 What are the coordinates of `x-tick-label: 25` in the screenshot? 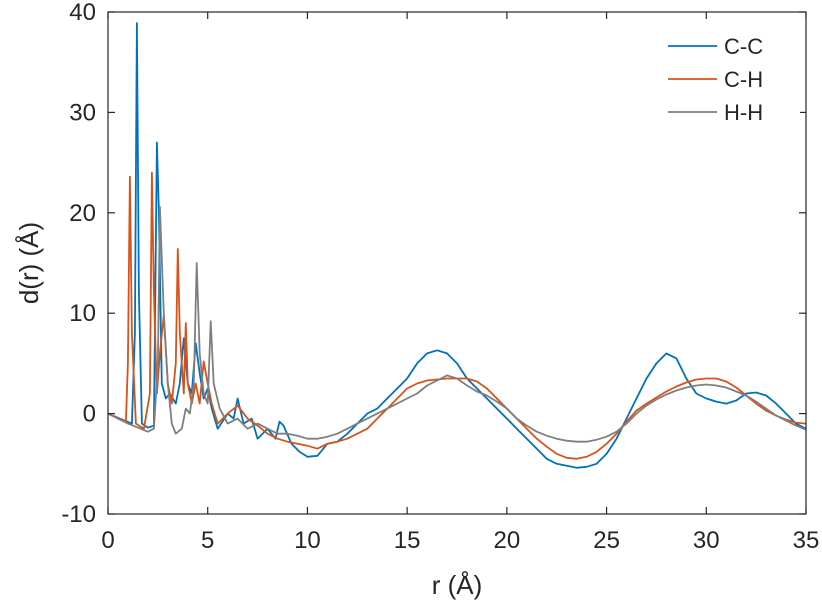 It's located at (606, 540).